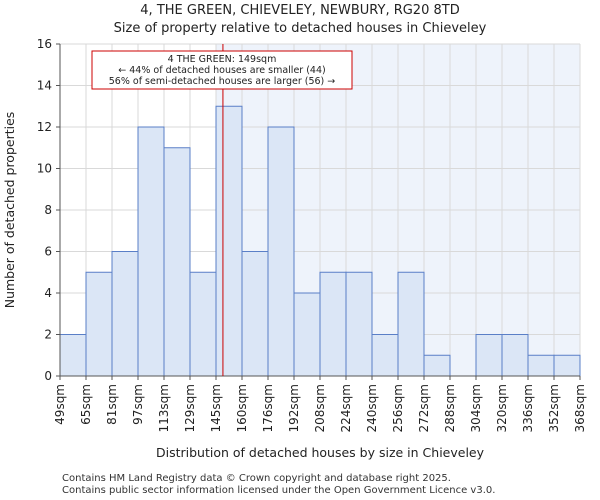 Image resolution: width=600 pixels, height=500 pixels. I want to click on x-tick-label: 208sqm, so click(320, 408).